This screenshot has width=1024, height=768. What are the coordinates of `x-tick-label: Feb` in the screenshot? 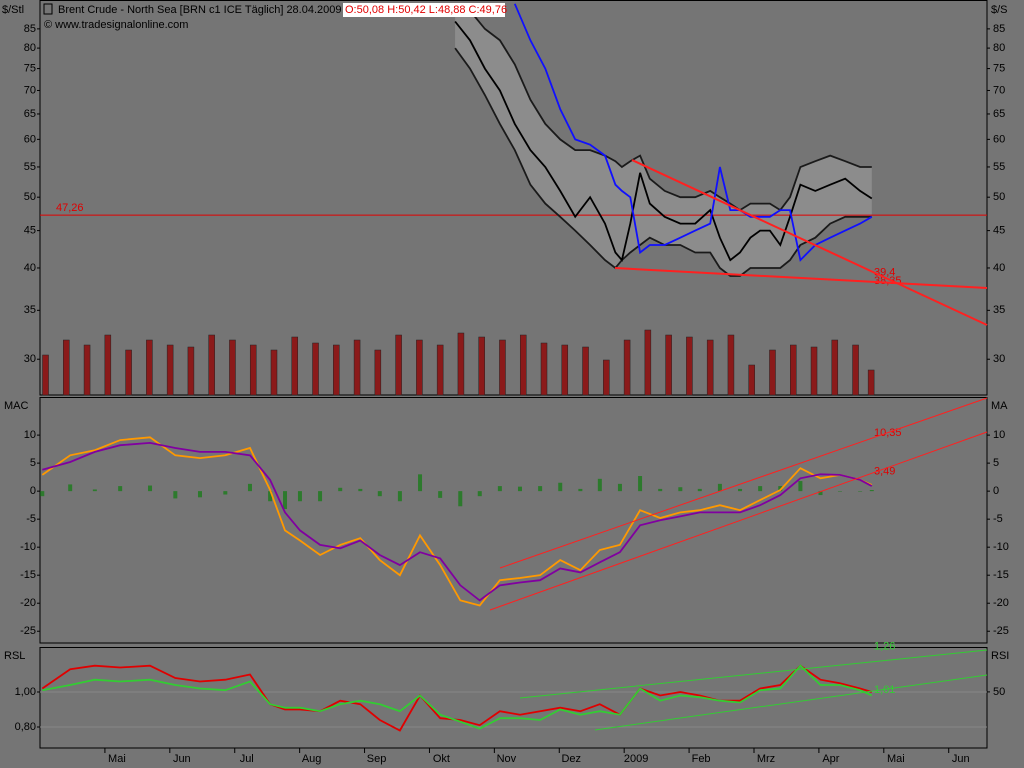 It's located at (701, 759).